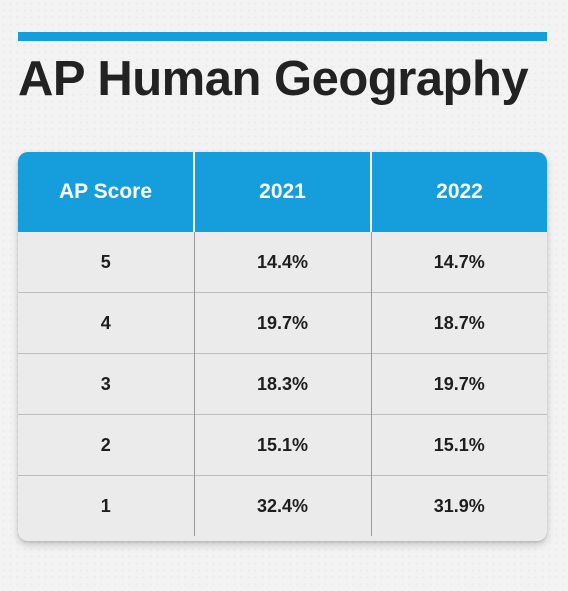  I want to click on score-cell: 3, so click(106, 384).